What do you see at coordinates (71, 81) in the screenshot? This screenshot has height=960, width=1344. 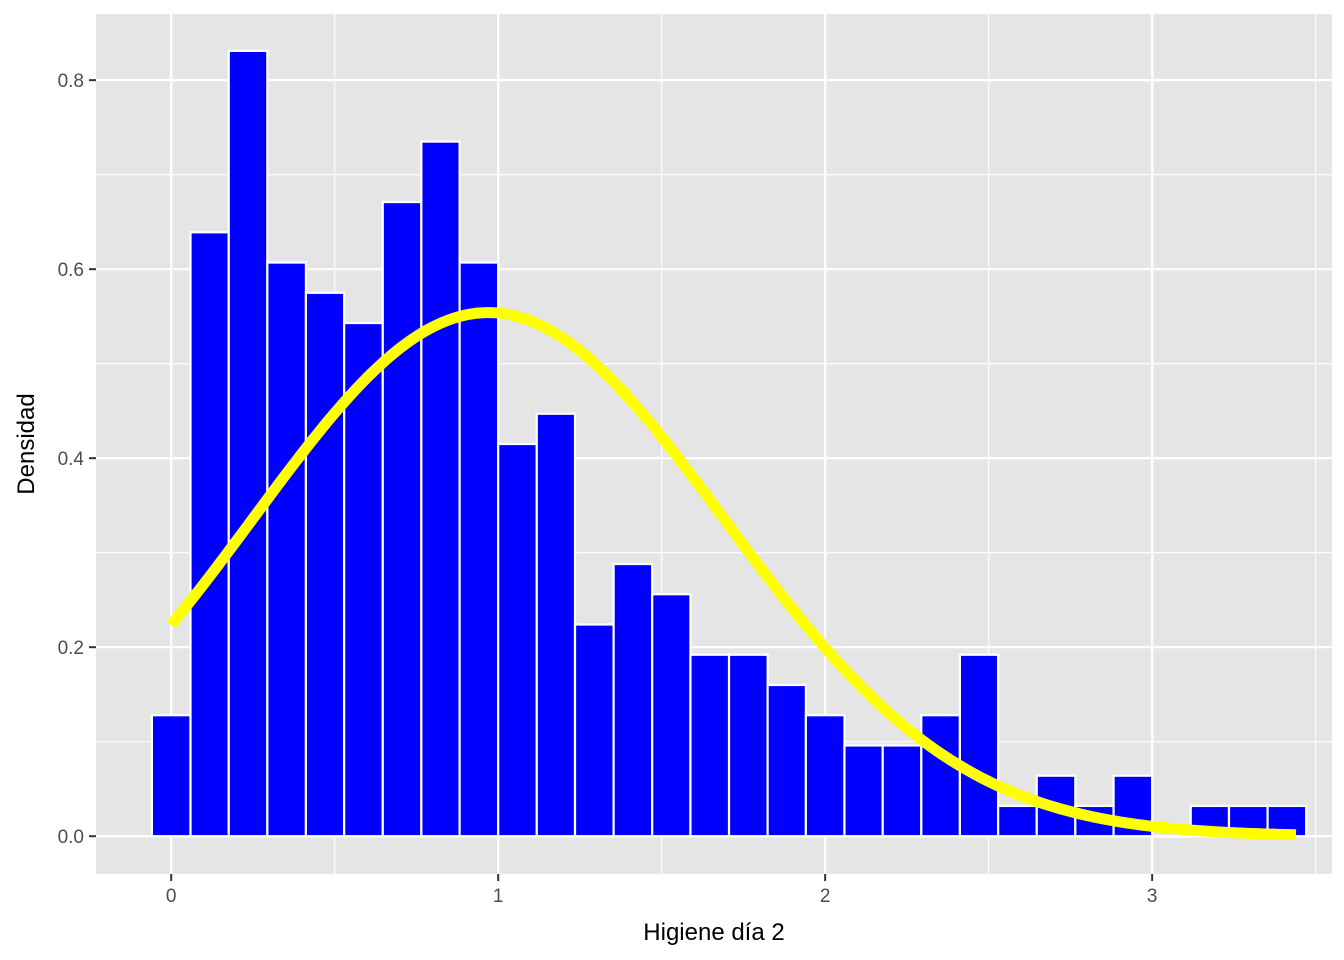 I see `y-tick-label: 0.8` at bounding box center [71, 81].